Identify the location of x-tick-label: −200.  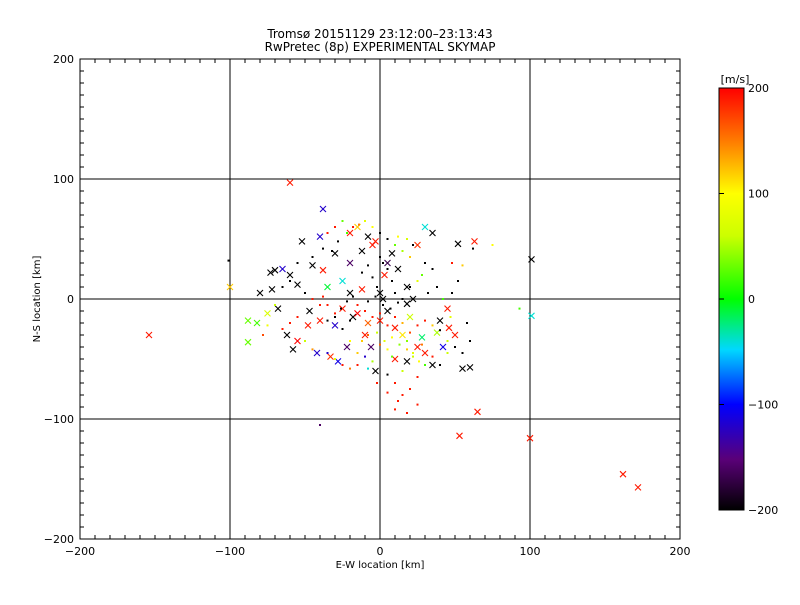
(80, 551).